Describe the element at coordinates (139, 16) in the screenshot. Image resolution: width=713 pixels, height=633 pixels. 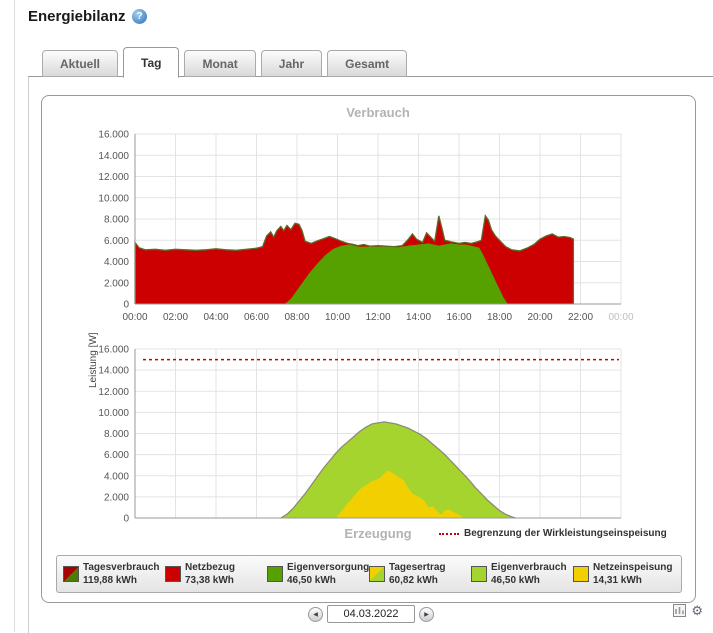
I see `help-icon: ?` at that location.